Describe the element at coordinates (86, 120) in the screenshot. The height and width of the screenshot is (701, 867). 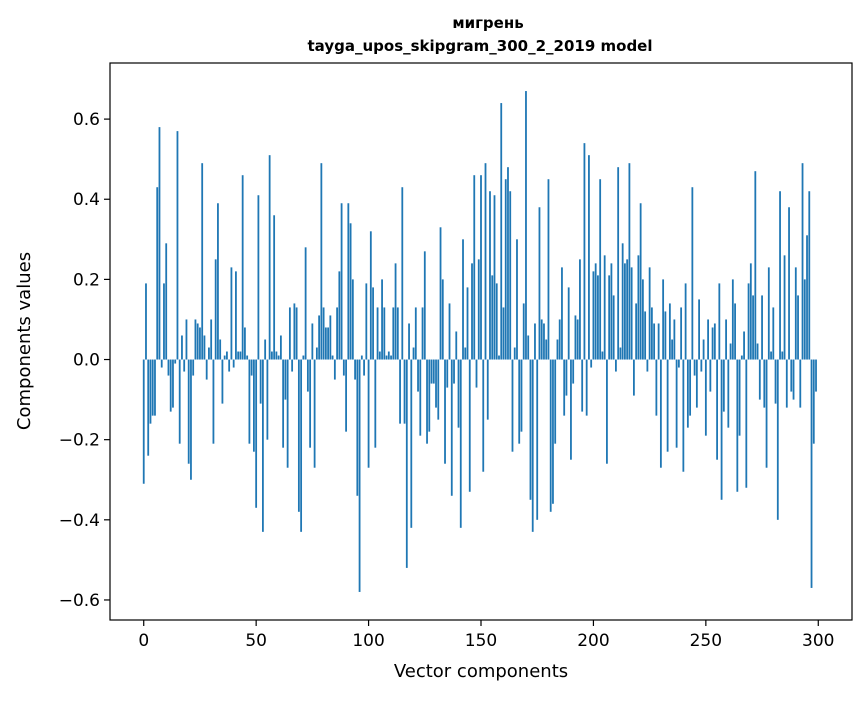
I see `y-tick-label: 0.6` at that location.